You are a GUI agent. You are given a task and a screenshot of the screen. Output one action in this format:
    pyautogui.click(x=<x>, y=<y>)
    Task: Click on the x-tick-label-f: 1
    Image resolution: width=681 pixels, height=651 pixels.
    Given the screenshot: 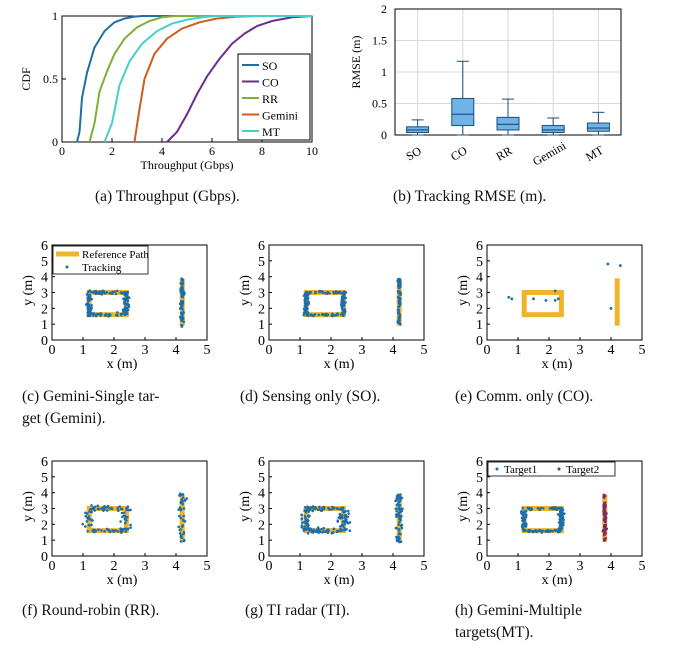 What is the action you would take?
    pyautogui.click(x=83, y=566)
    